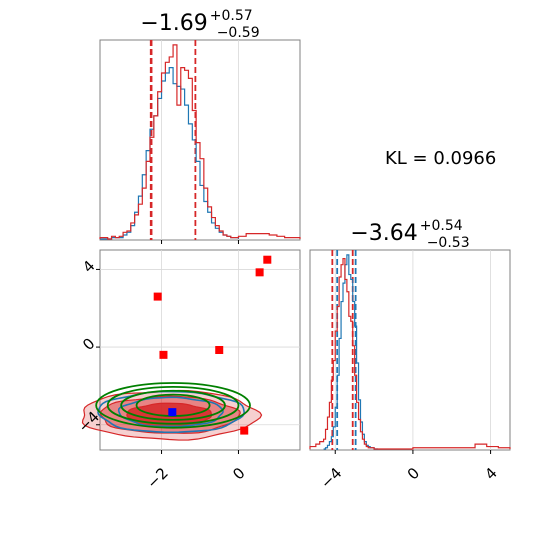  Describe the element at coordinates (191, 350) in the screenshot. I see `scatter-contour-panel` at that location.